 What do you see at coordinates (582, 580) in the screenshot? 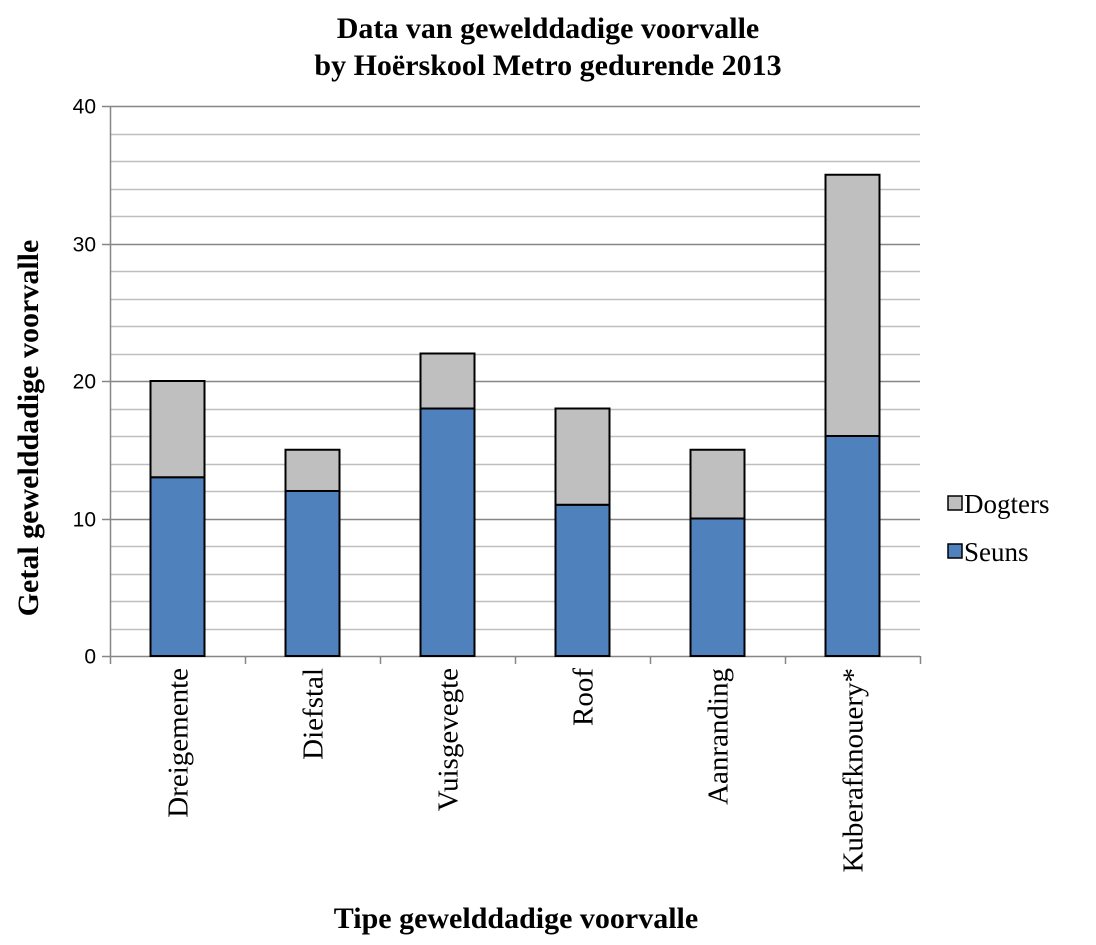
I see `bar-seuns-roof` at bounding box center [582, 580].